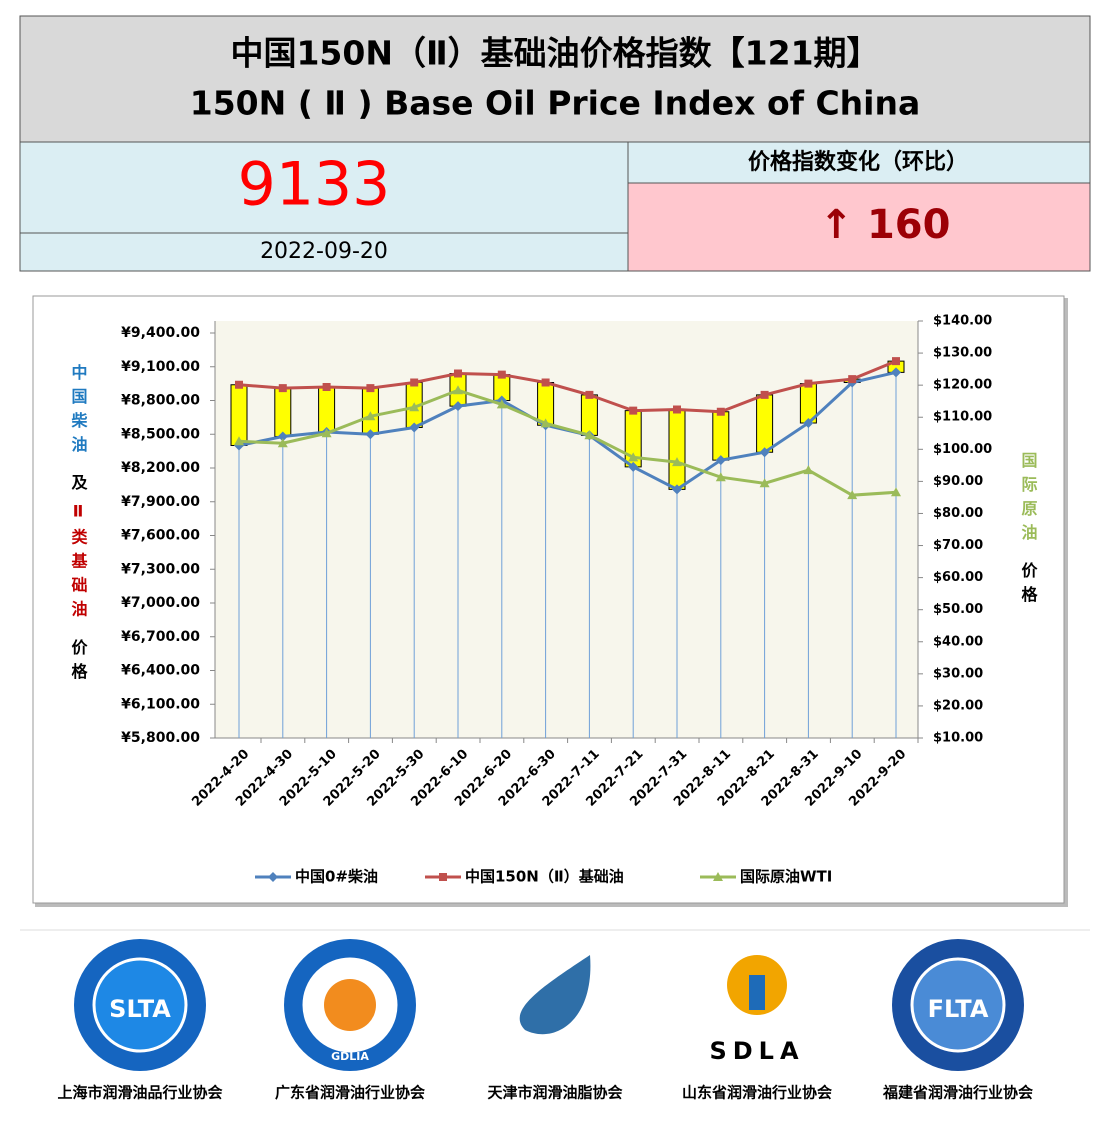 Image resolution: width=1113 pixels, height=1124 pixels. What do you see at coordinates (160, 367) in the screenshot?
I see `y-tick-label: ¥9,100.00` at bounding box center [160, 367].